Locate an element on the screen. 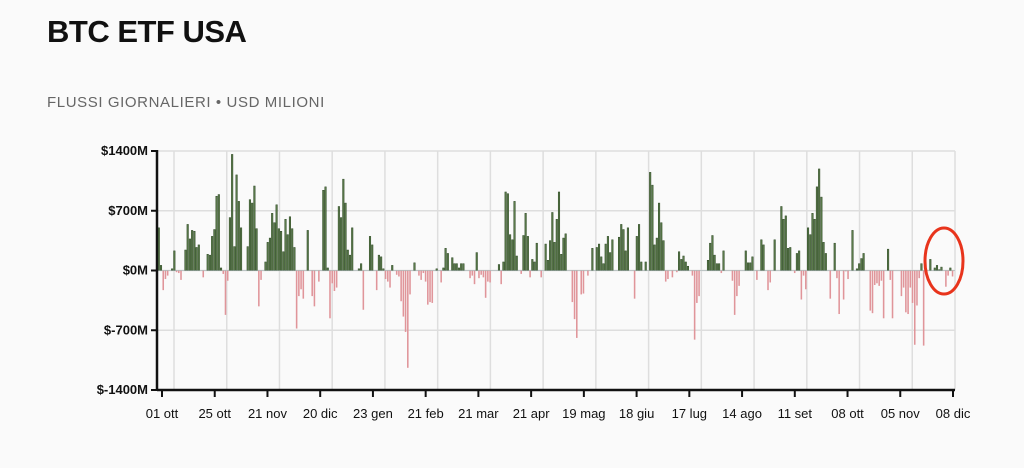 The width and height of the screenshot is (1024, 468). y-tick-label: $700M is located at coordinates (128, 210).